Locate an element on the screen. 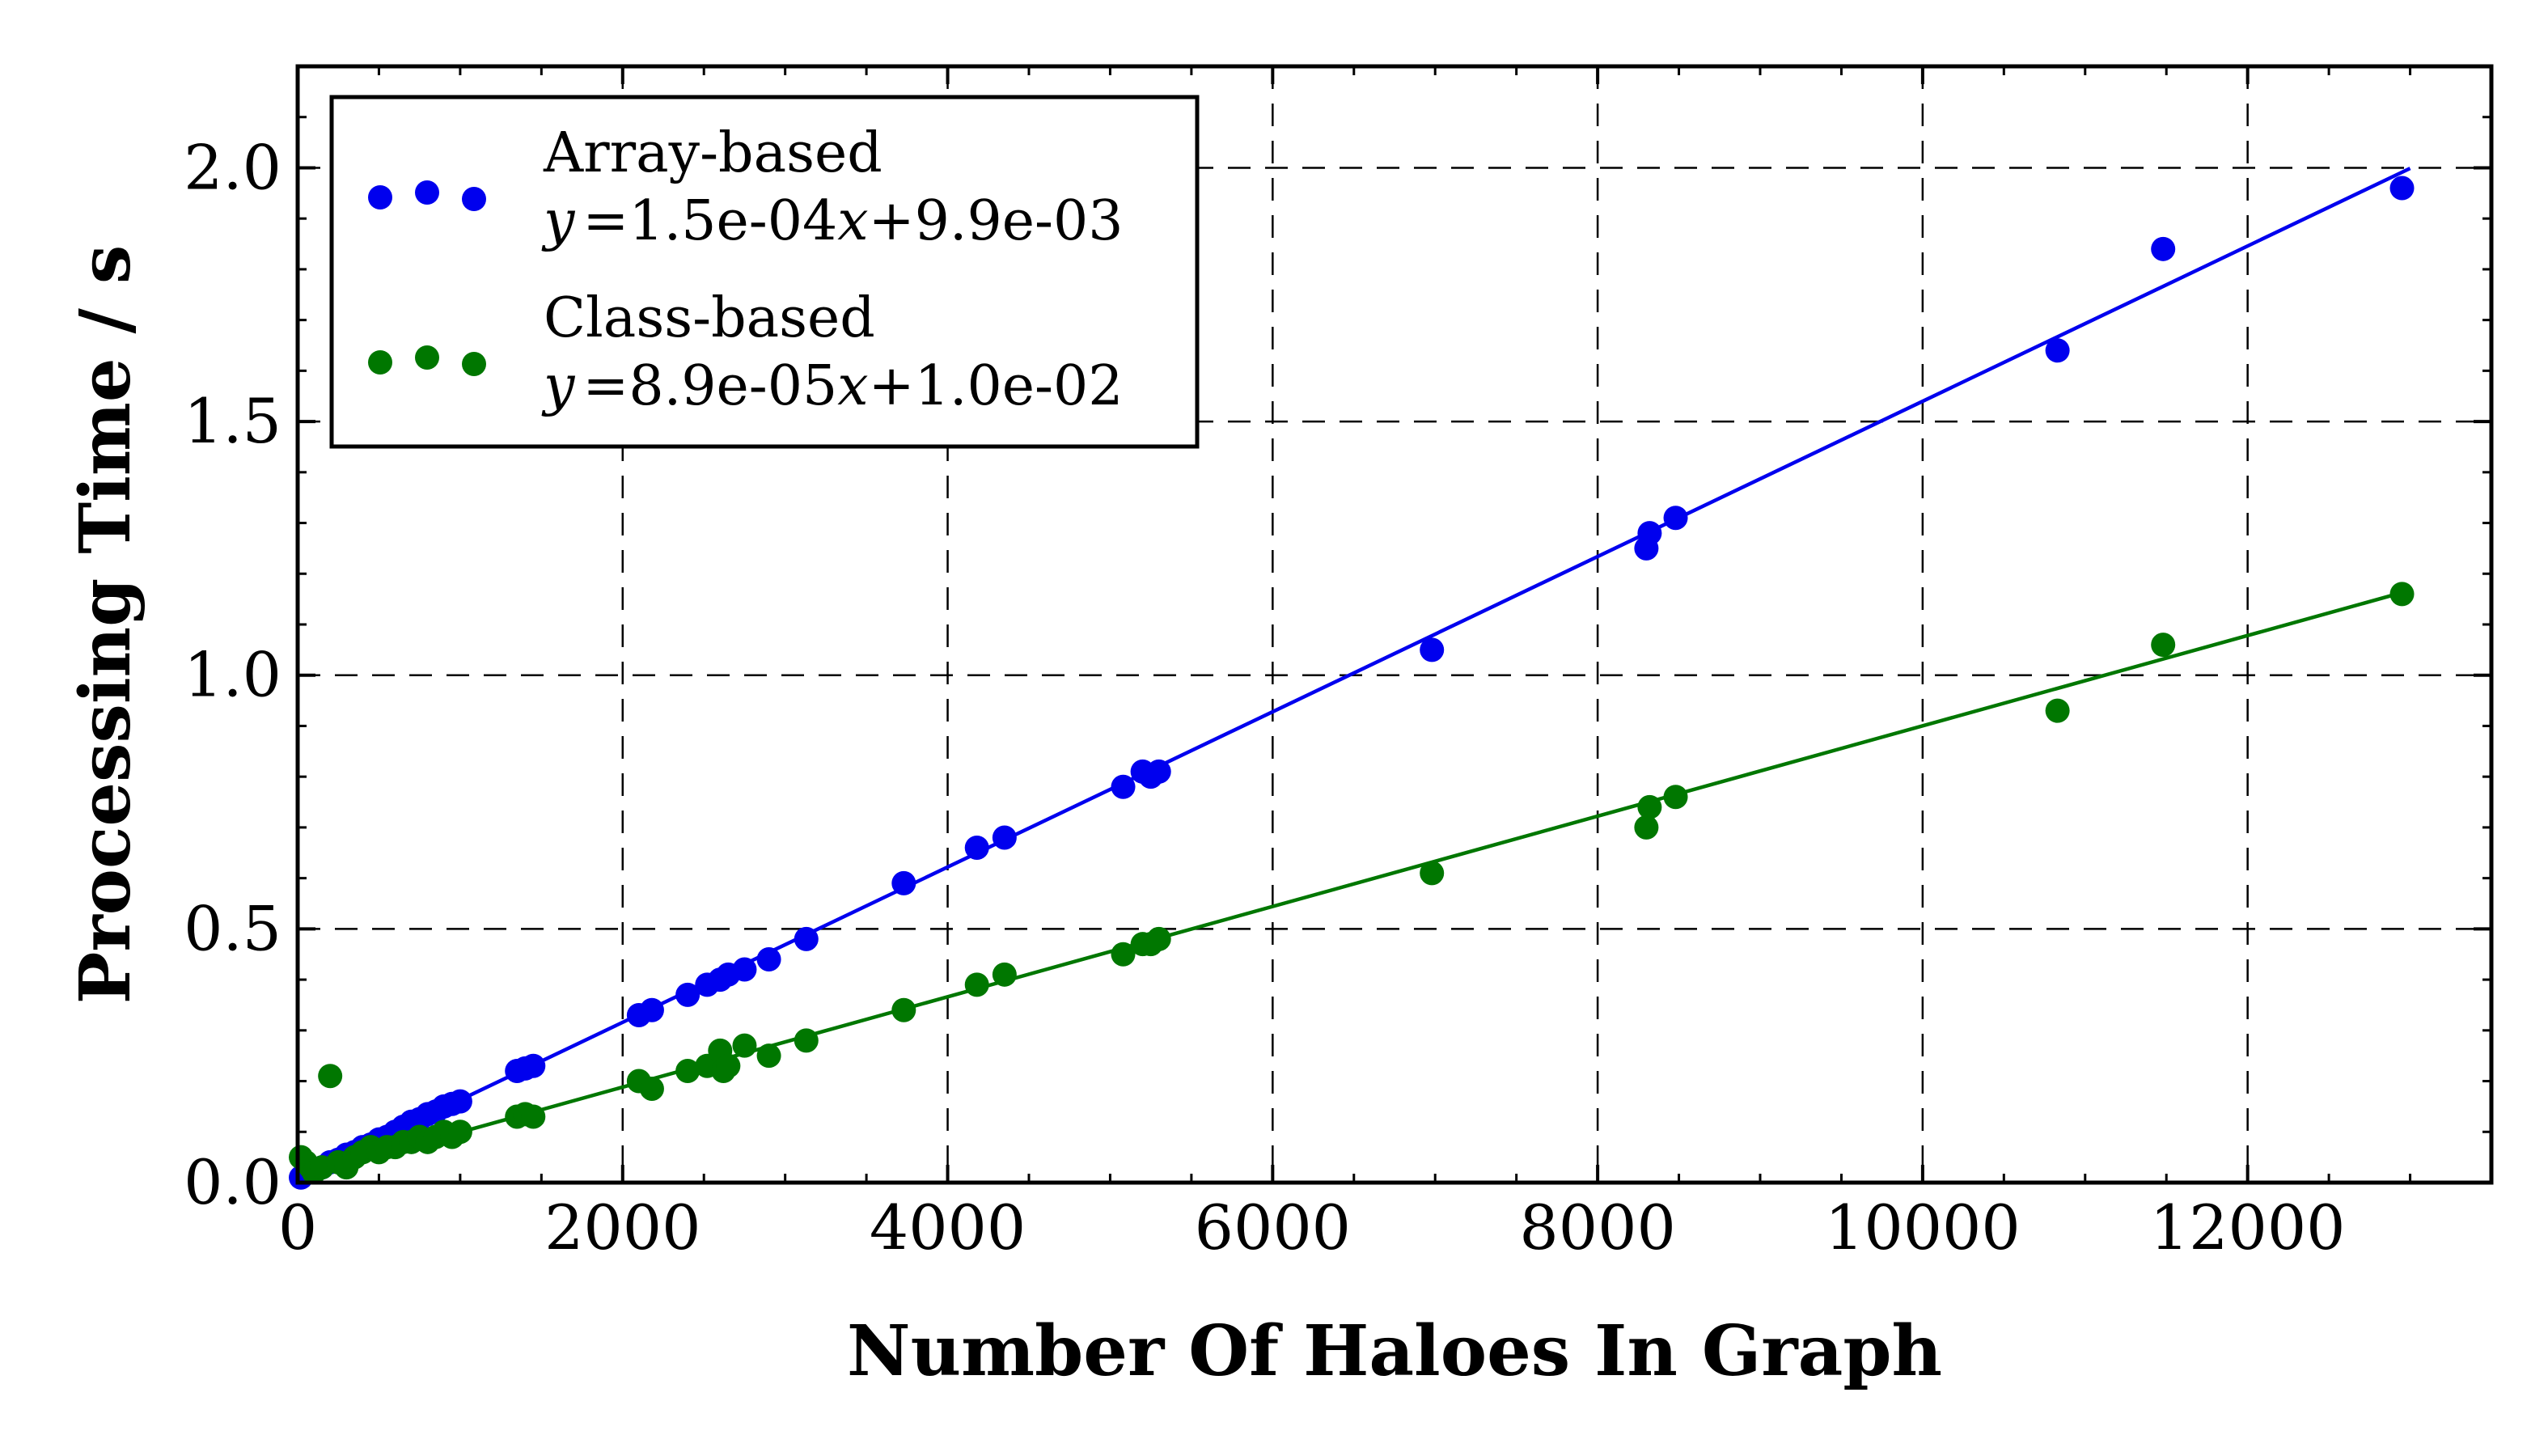  legend-fit-class-intercept: +1.0e-02 is located at coordinates (996, 386).